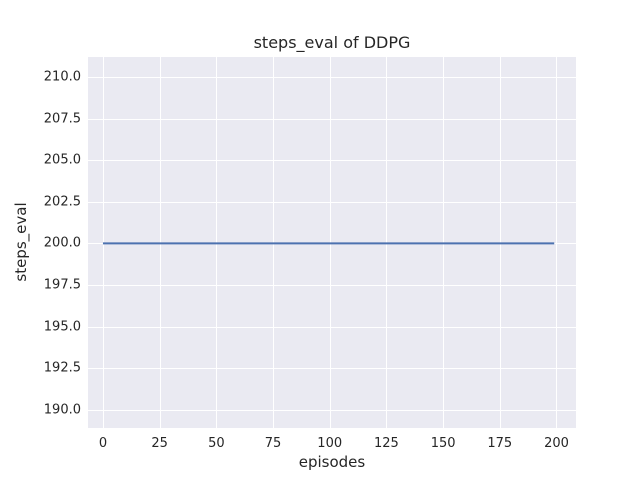 The width and height of the screenshot is (640, 480). What do you see at coordinates (62, 119) in the screenshot?
I see `y-tick-label: 207.5` at bounding box center [62, 119].